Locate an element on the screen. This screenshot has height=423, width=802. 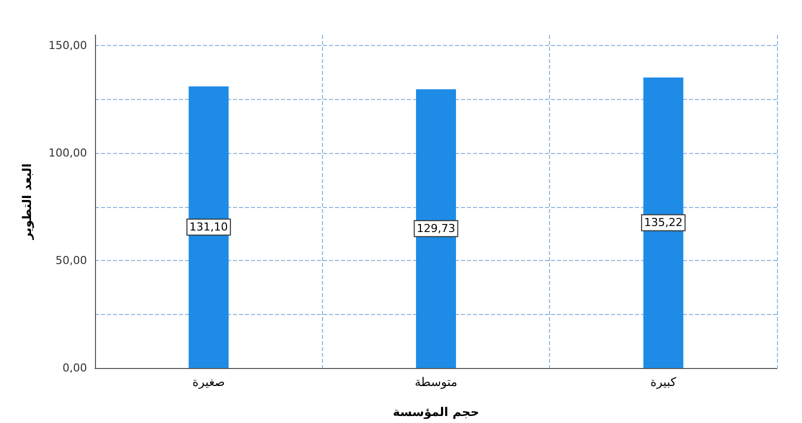
y-tick-label: 100,00 is located at coordinates (67, 153).